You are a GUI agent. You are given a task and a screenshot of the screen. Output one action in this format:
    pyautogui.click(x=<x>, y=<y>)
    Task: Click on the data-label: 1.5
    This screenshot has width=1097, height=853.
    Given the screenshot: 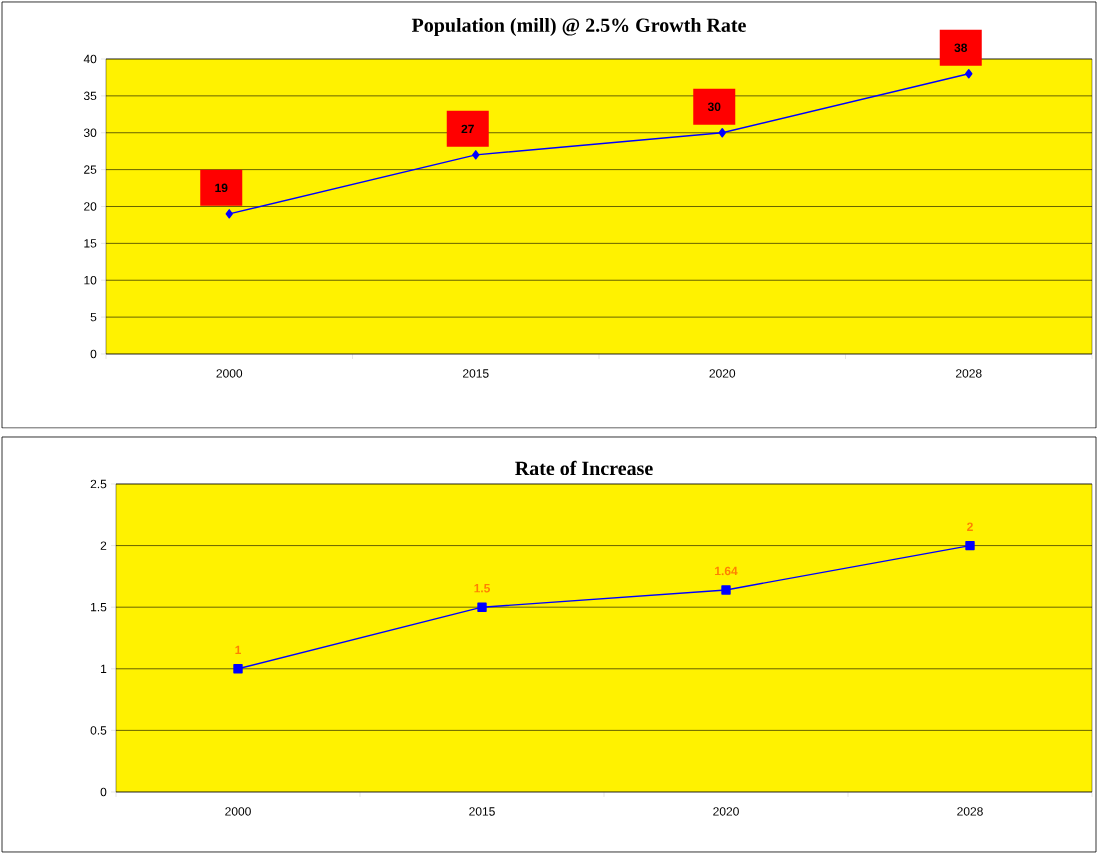 What is the action you would take?
    pyautogui.click(x=482, y=588)
    